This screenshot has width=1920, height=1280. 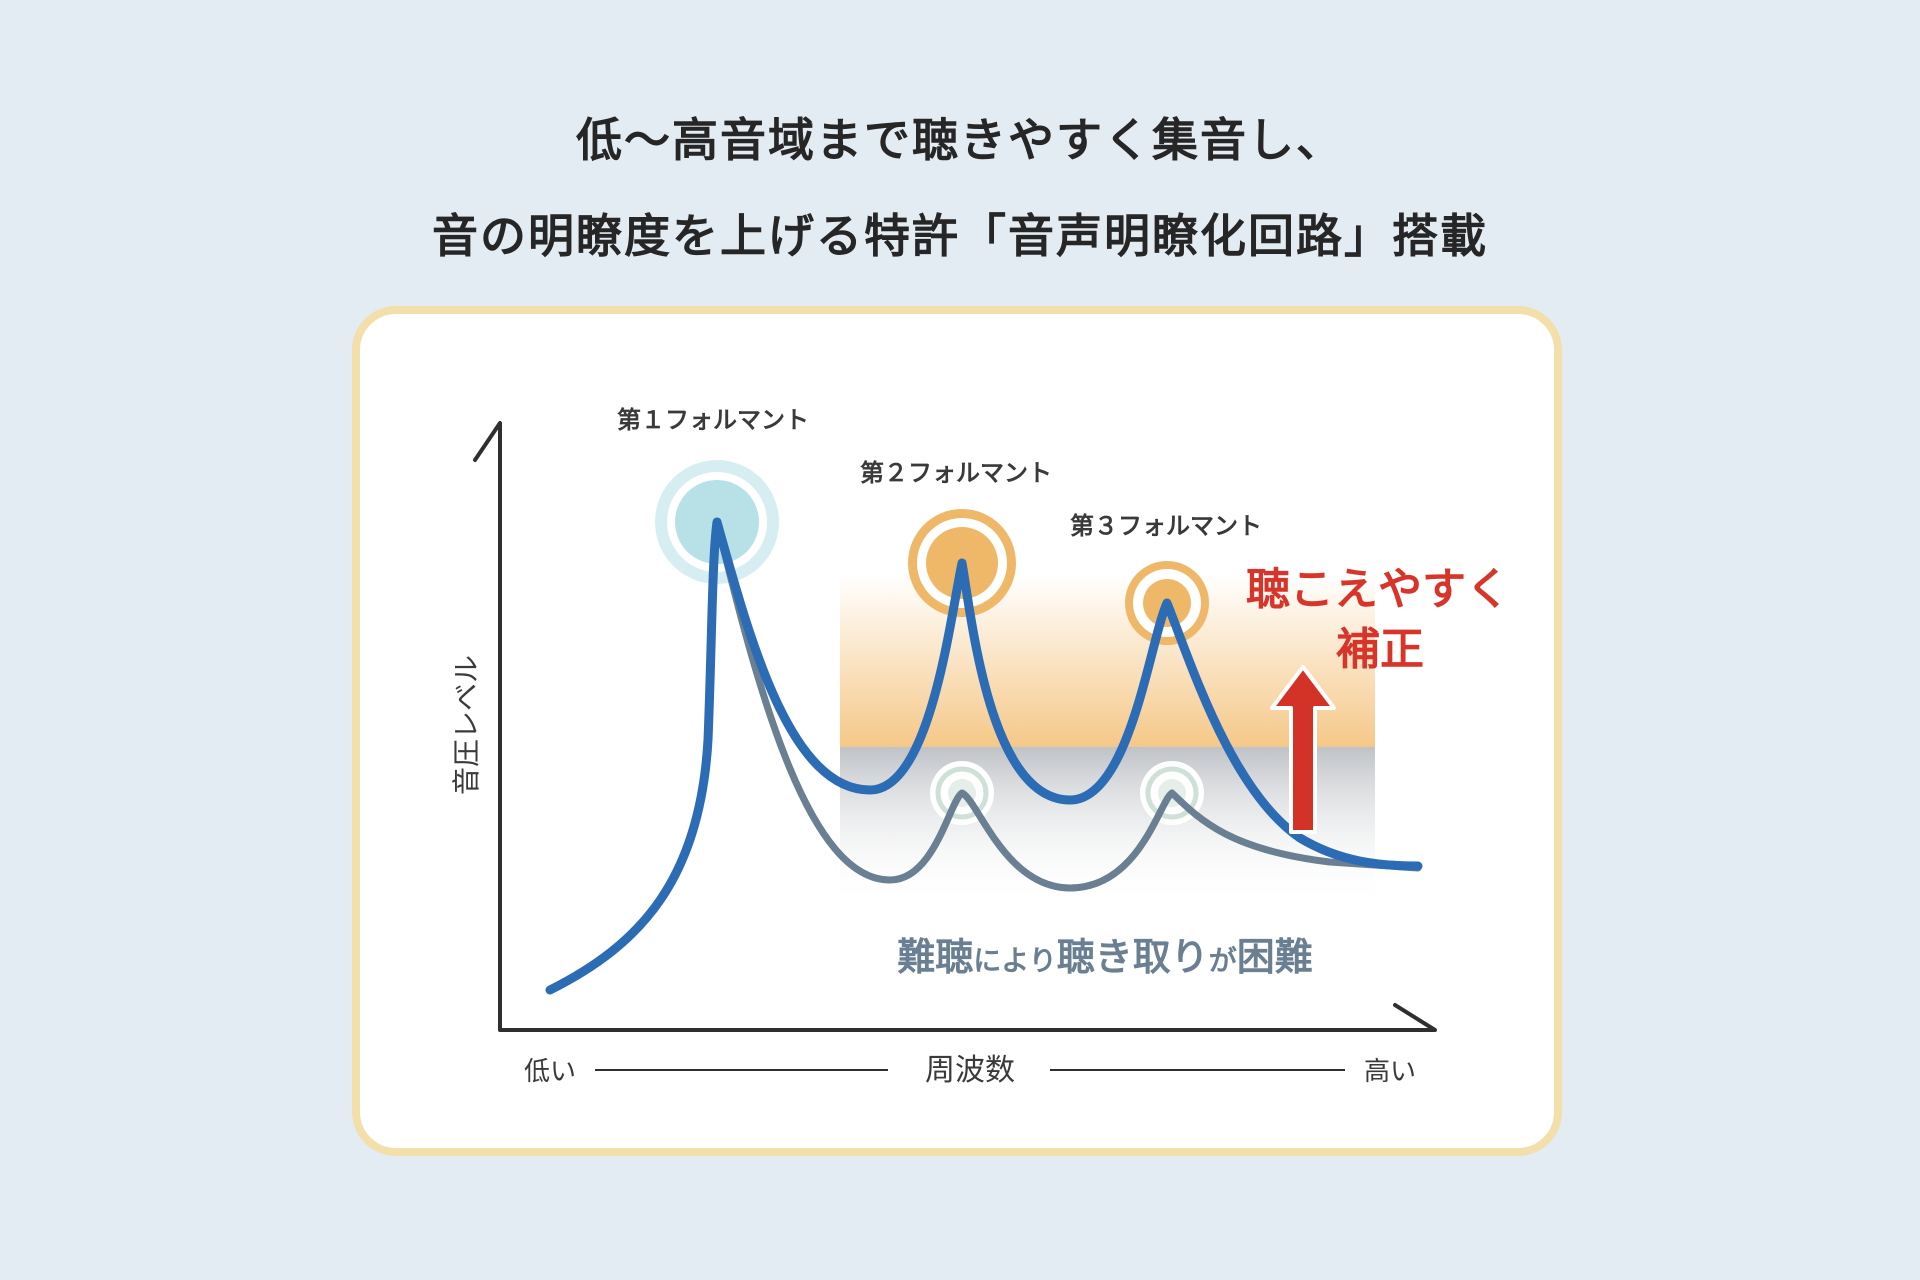 I want to click on formant-2-label: 第２フォルマント, so click(x=956, y=473).